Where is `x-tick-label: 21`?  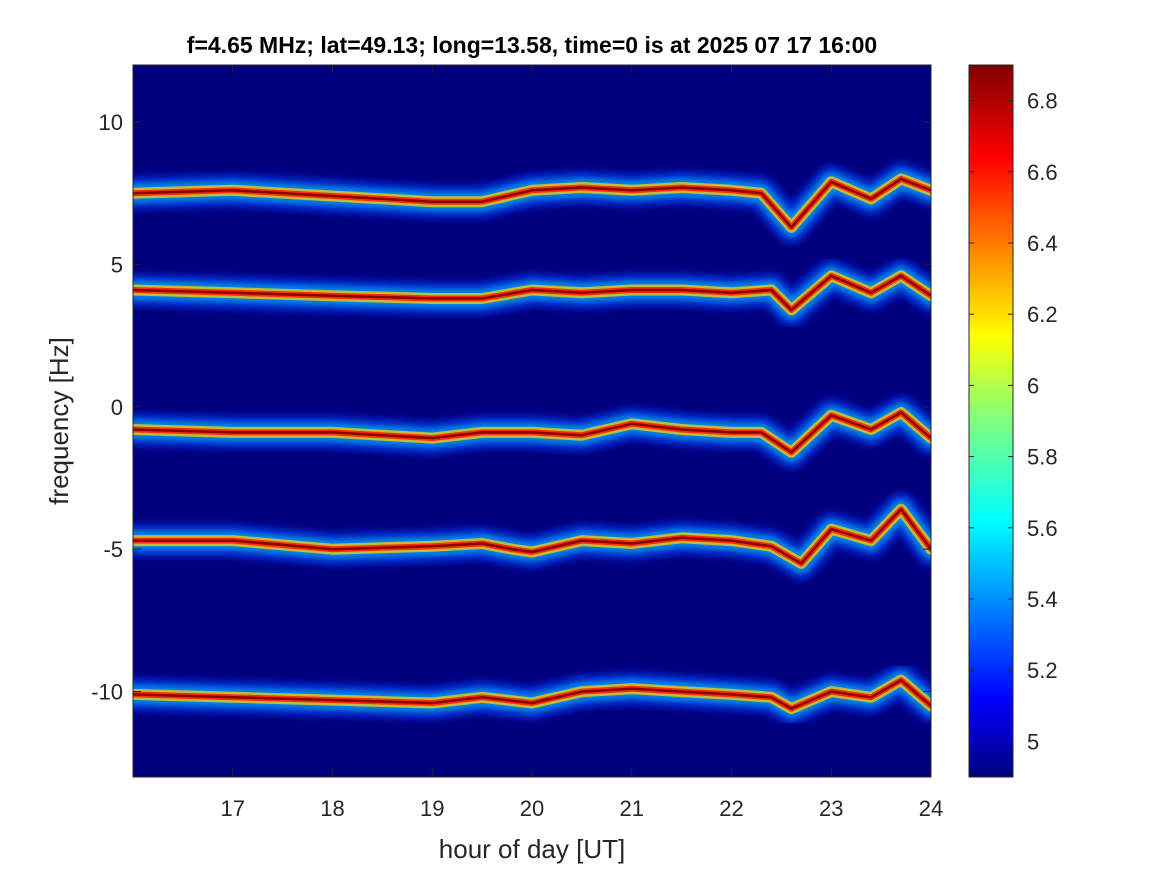
x-tick-label: 21 is located at coordinates (632, 808).